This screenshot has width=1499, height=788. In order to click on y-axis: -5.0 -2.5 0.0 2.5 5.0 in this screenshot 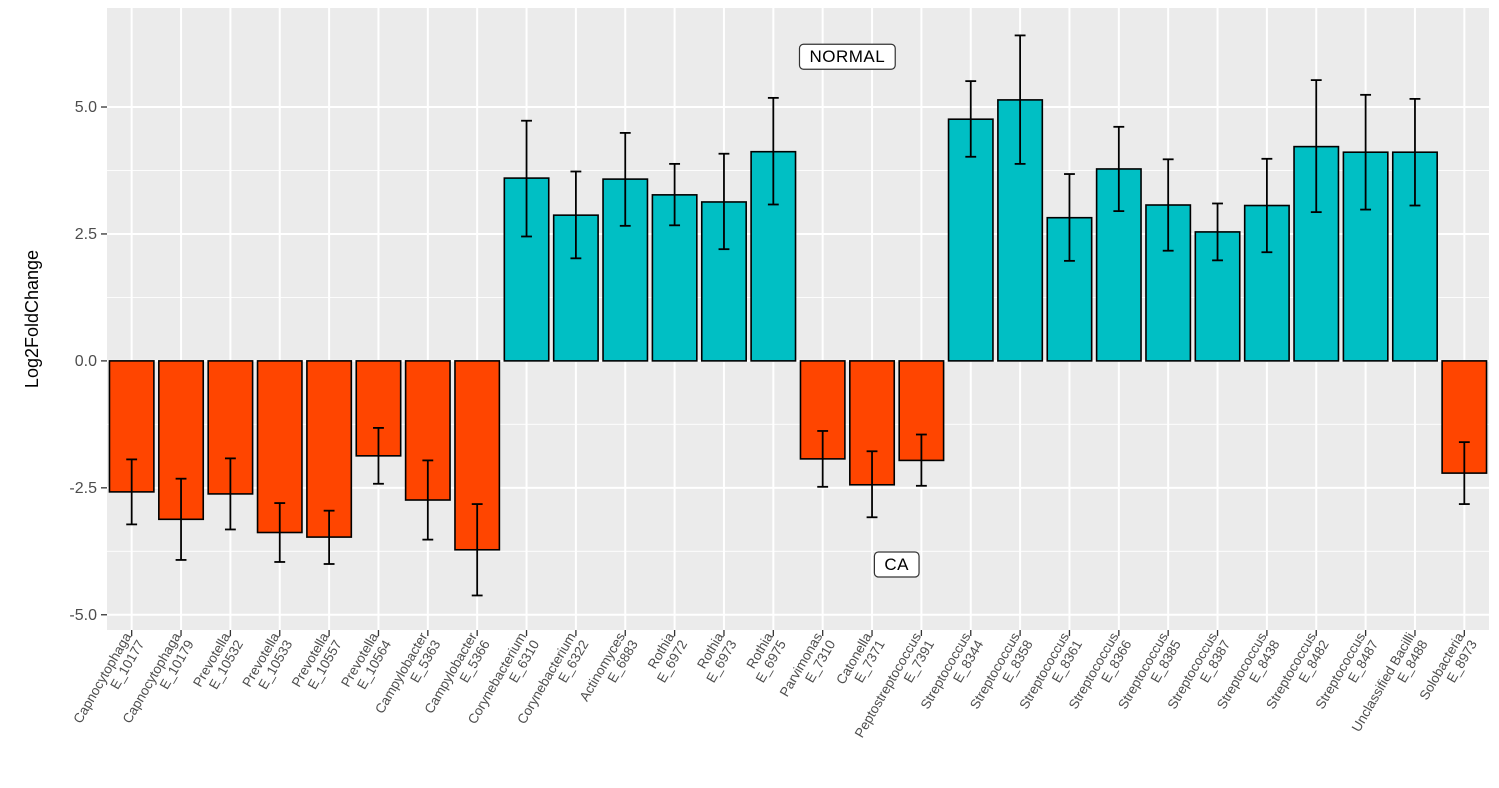, I will do `click(88, 361)`.